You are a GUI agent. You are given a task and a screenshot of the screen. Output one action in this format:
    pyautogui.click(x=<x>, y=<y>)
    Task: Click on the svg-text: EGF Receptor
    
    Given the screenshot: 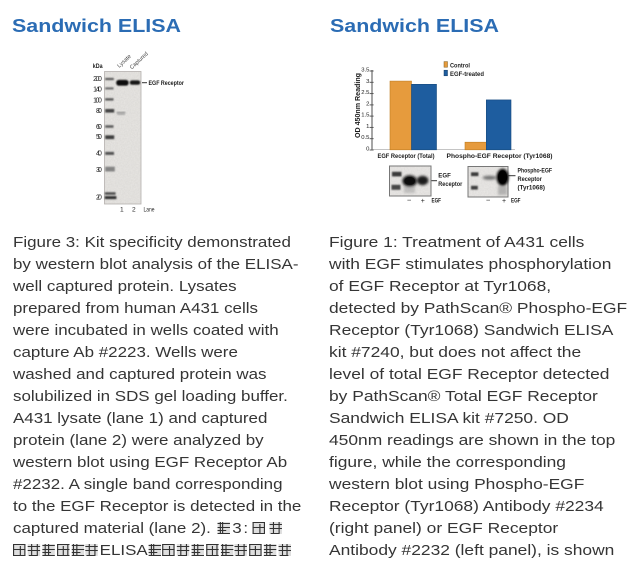 What is the action you would take?
    pyautogui.click(x=167, y=83)
    